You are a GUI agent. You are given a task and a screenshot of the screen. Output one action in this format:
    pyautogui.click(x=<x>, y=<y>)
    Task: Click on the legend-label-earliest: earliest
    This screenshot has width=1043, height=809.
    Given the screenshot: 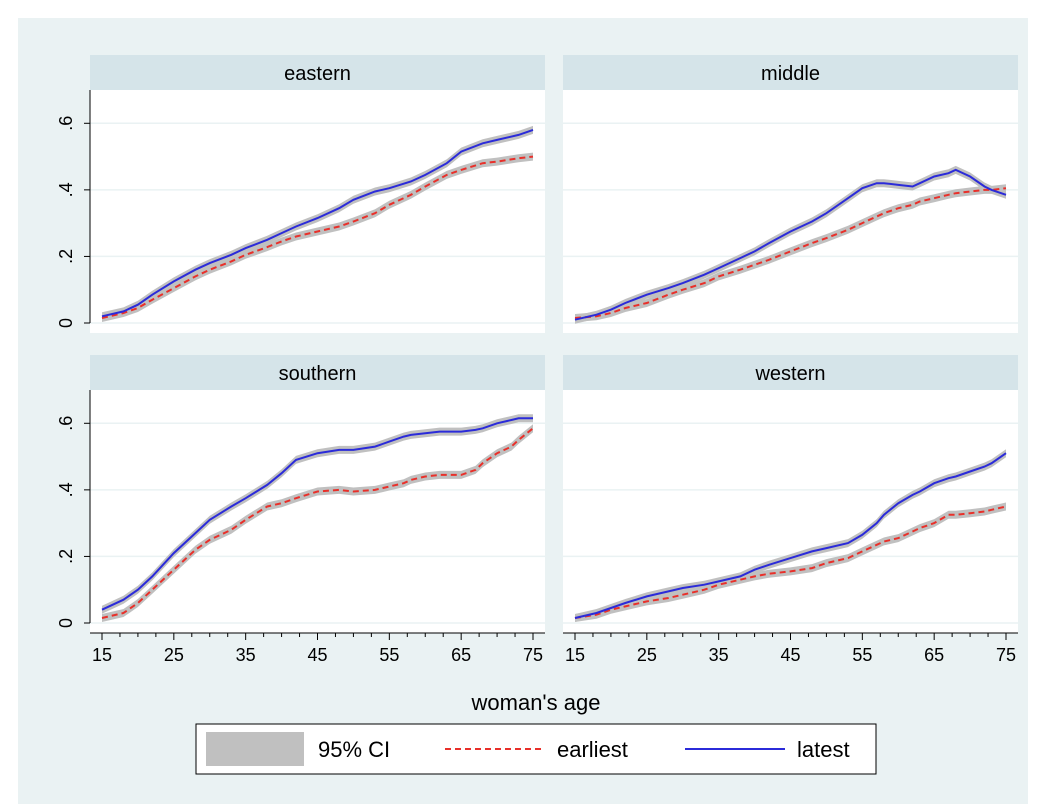 What is the action you would take?
    pyautogui.click(x=592, y=749)
    